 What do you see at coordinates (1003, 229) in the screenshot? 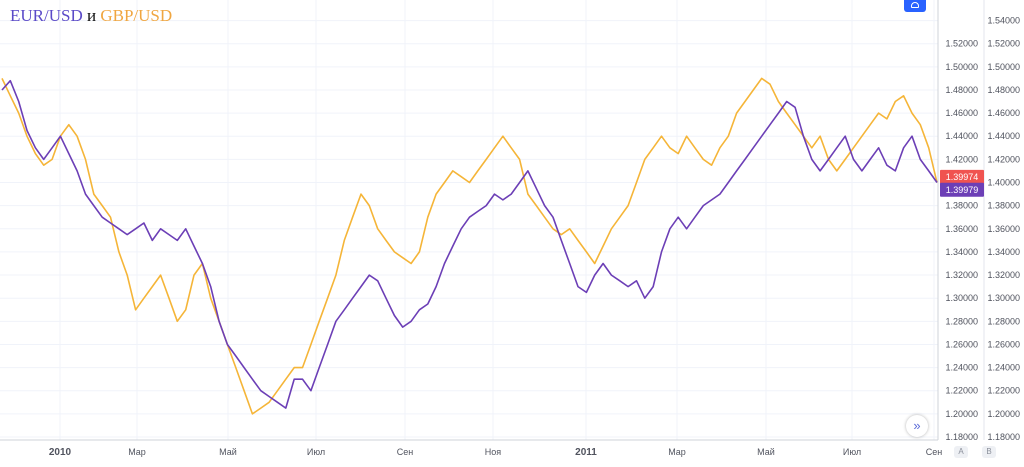
I see `y-tick-label-right: 1.36000` at bounding box center [1003, 229].